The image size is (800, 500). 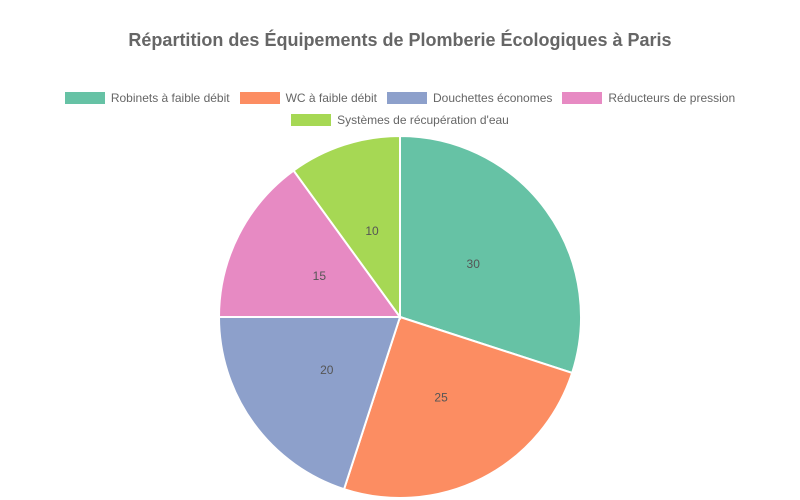 I want to click on slice-value-label: 10, so click(x=372, y=231).